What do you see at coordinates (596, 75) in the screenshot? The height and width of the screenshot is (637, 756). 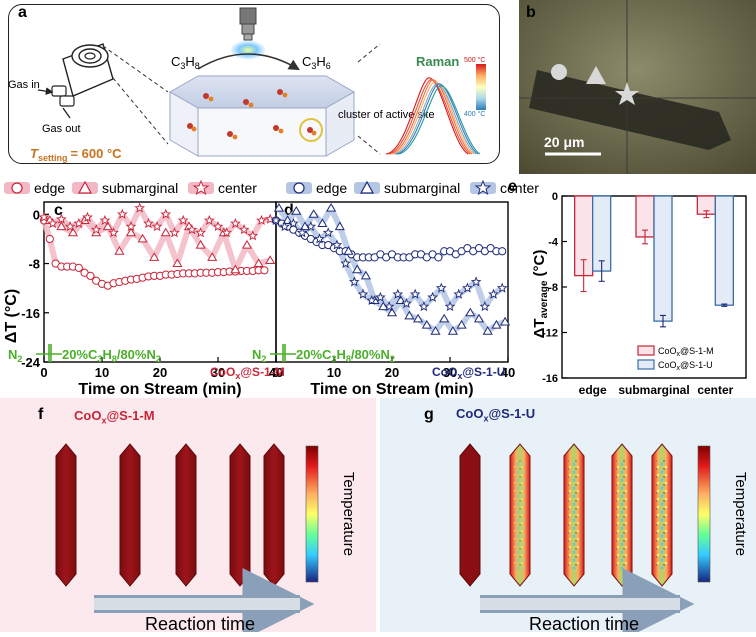 I see `submarginal-marker-icon` at bounding box center [596, 75].